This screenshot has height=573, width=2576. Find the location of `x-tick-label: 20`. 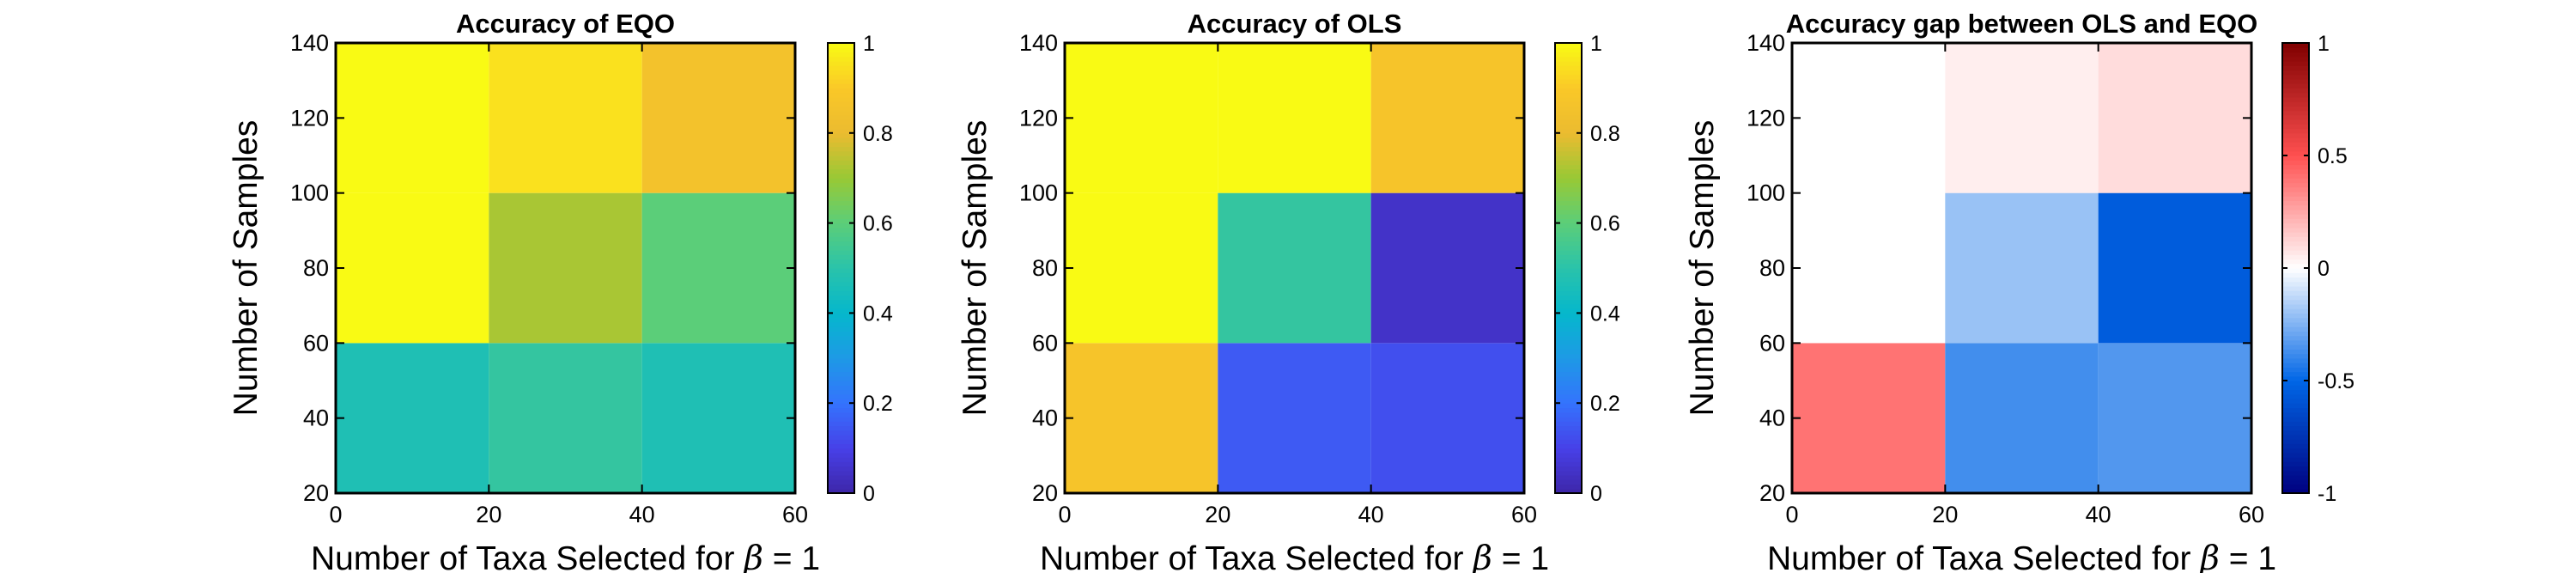

x-tick-label: 20 is located at coordinates (488, 514).